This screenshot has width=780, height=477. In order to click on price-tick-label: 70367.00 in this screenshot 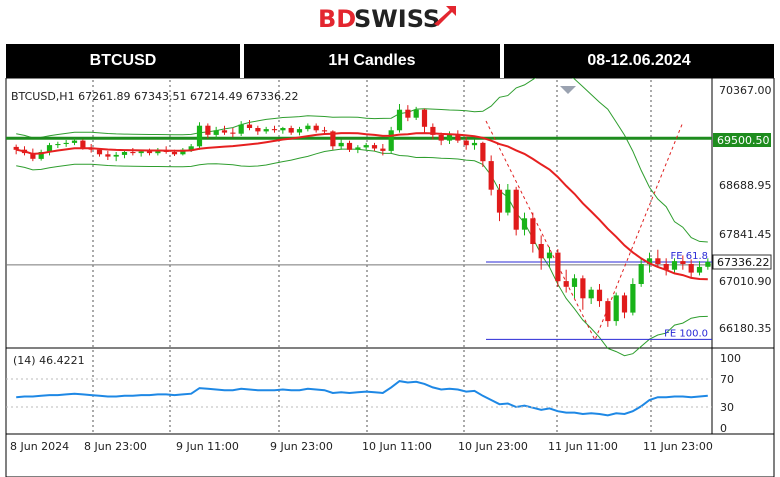, I will do `click(745, 90)`.